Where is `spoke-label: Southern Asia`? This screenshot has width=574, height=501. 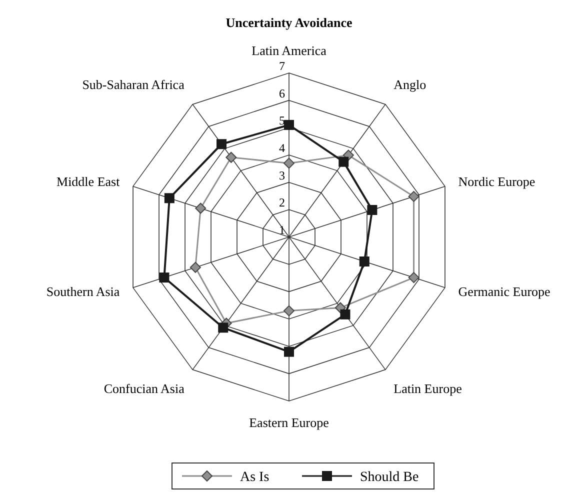
spoke-label: Southern Asia is located at coordinates (83, 292).